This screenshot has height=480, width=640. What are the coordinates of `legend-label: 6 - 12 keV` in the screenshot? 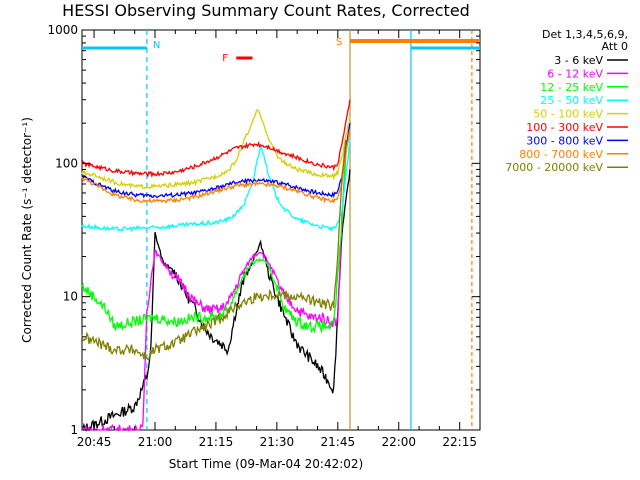 It's located at (575, 73).